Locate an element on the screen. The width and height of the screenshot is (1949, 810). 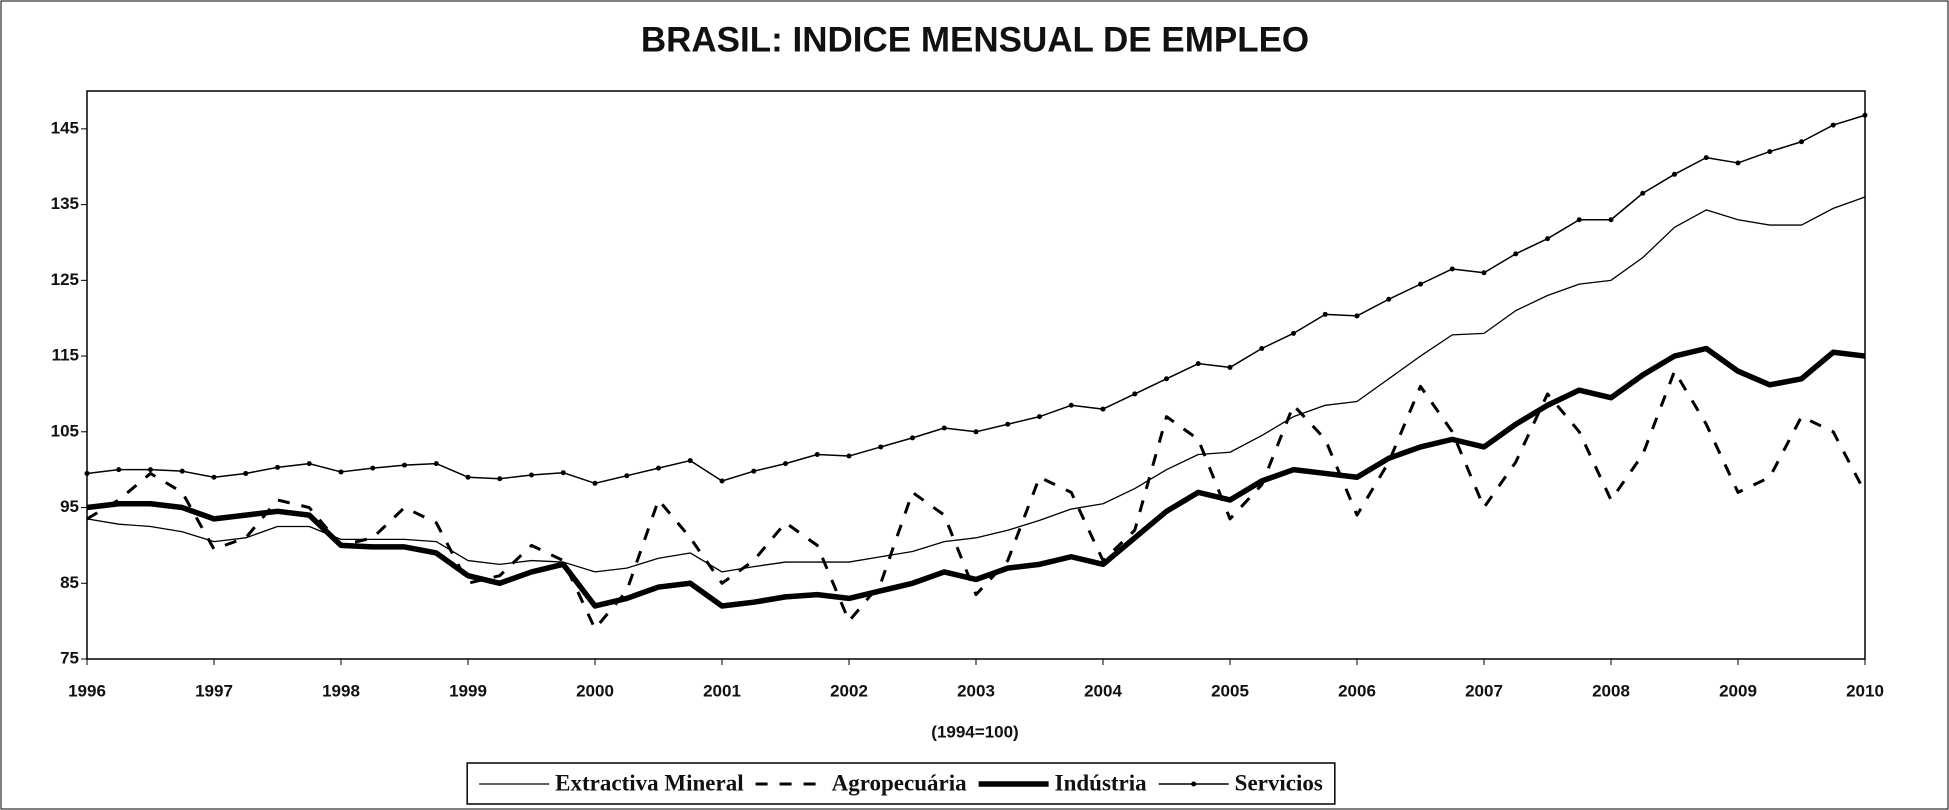
legend-label: Agropecuária is located at coordinates (900, 782).